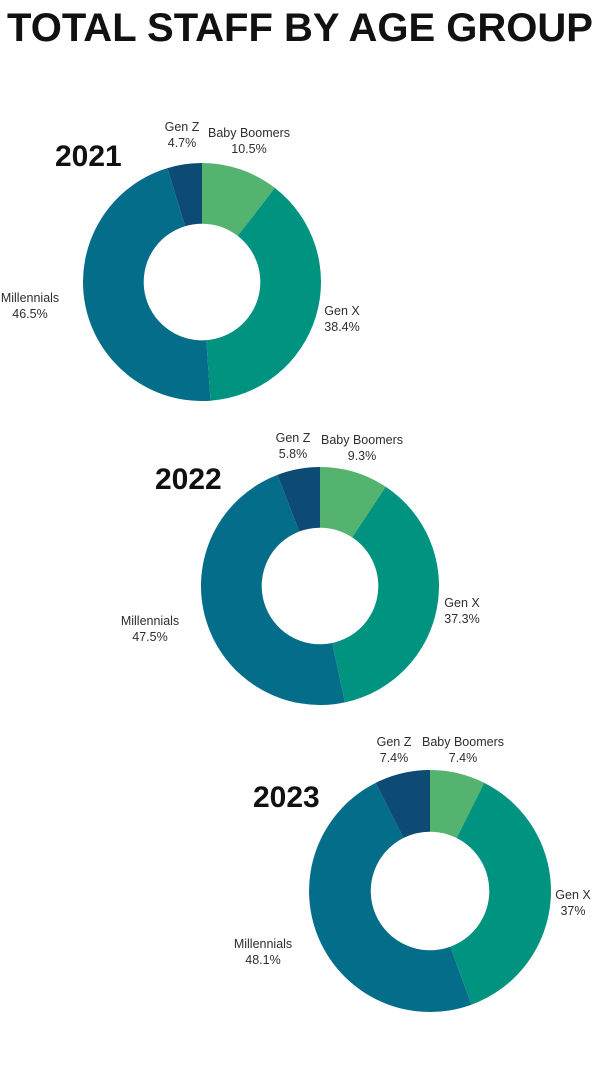 The width and height of the screenshot is (600, 1092). I want to click on slice-label-pct: 46.5%, so click(30, 314).